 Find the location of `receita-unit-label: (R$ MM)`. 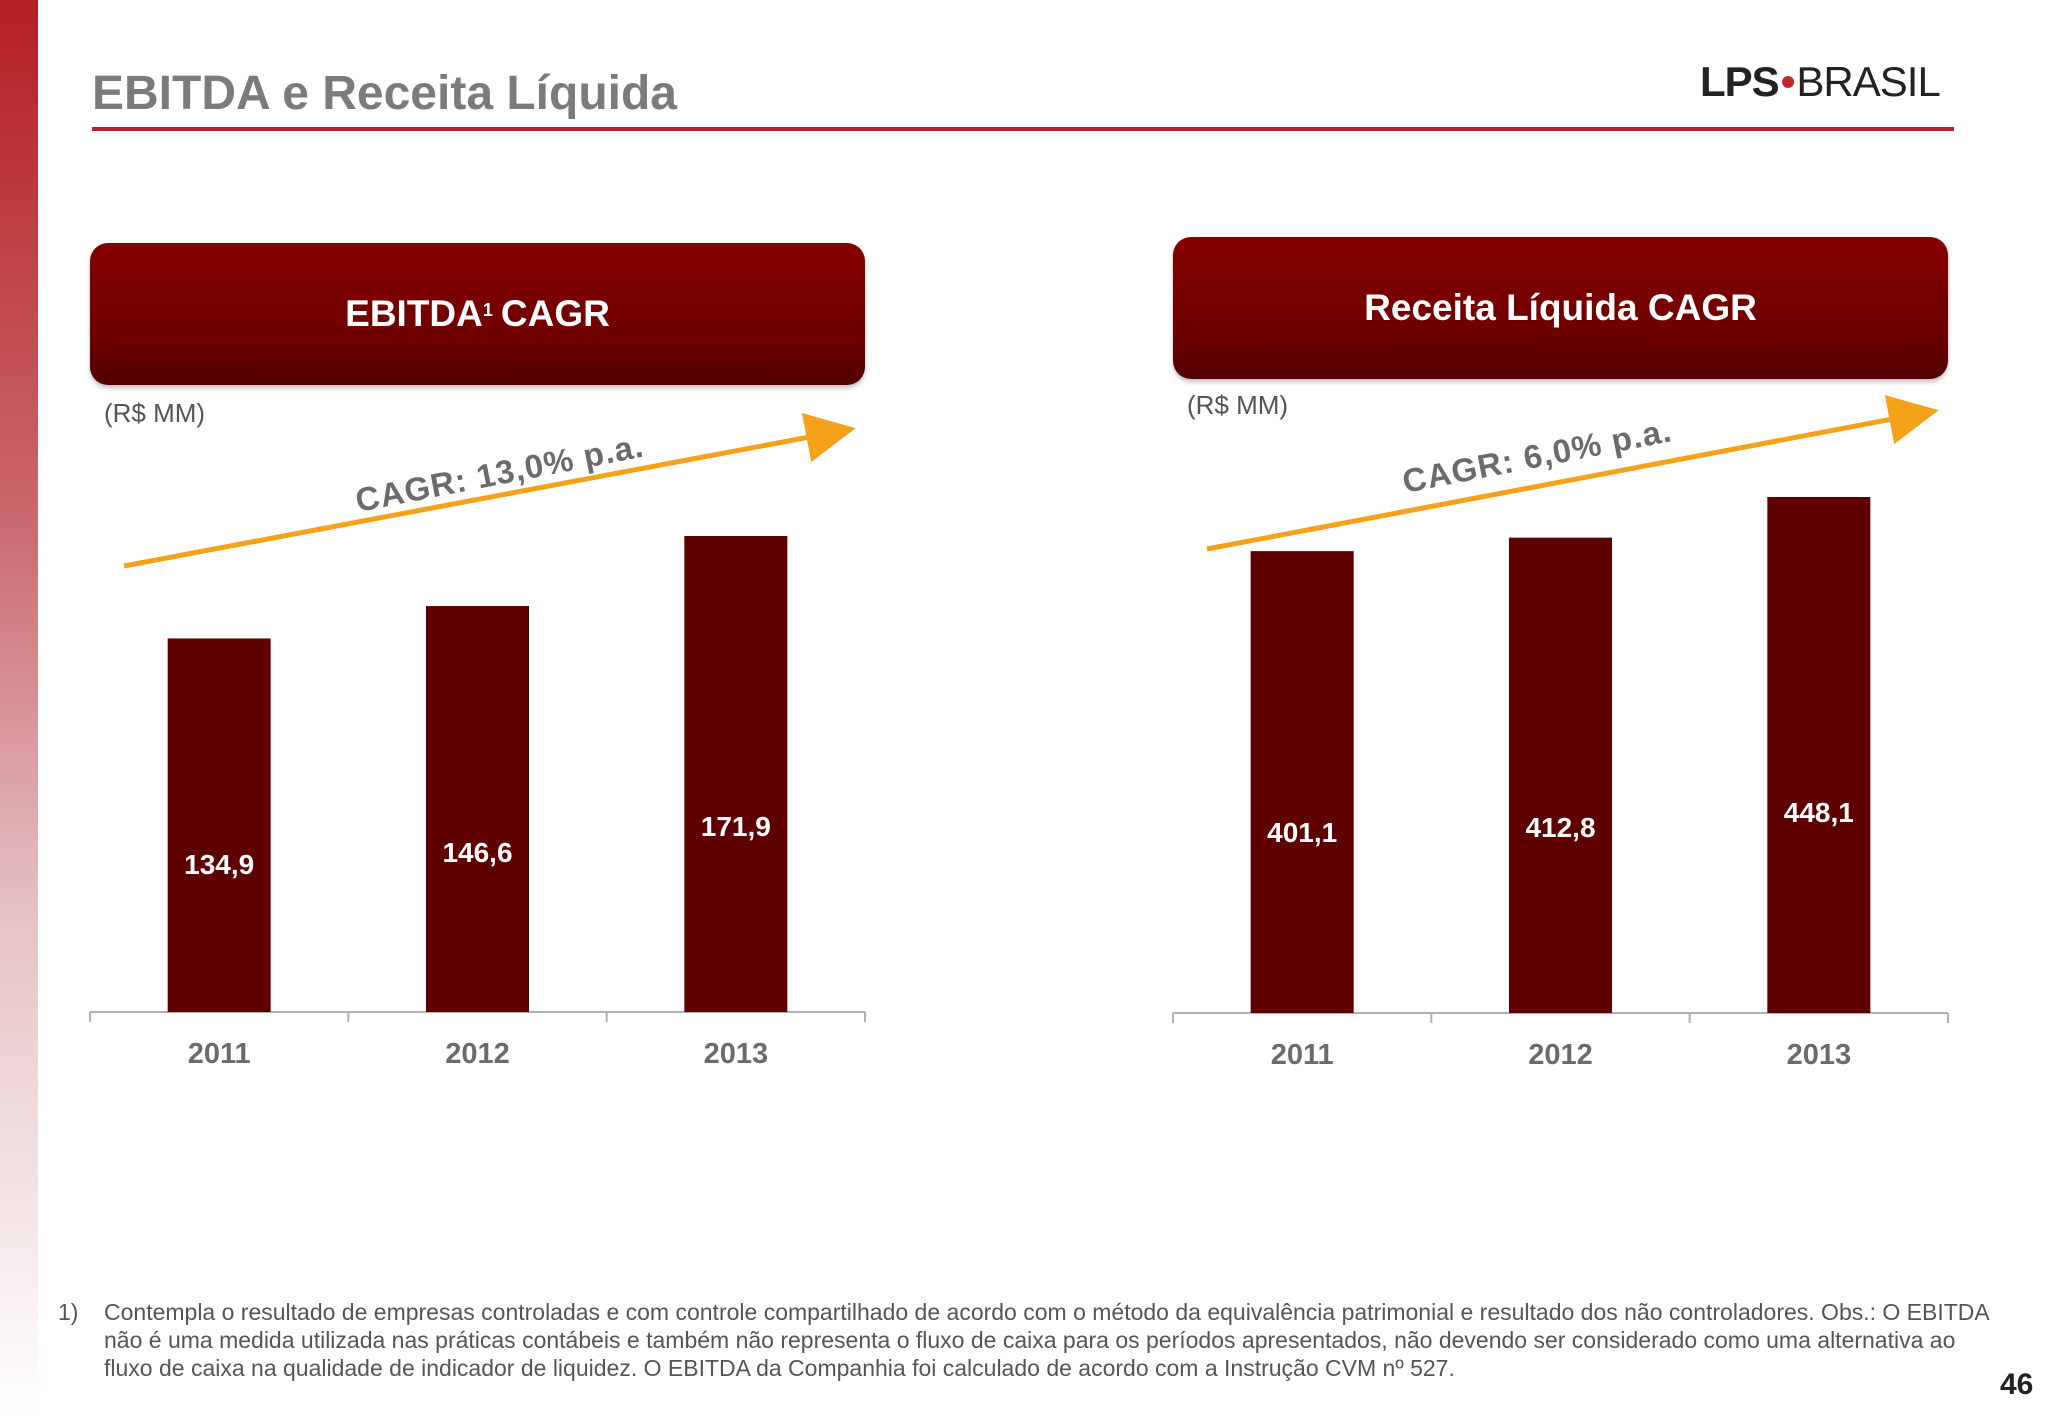

receita-unit-label: (R$ MM) is located at coordinates (1238, 405).